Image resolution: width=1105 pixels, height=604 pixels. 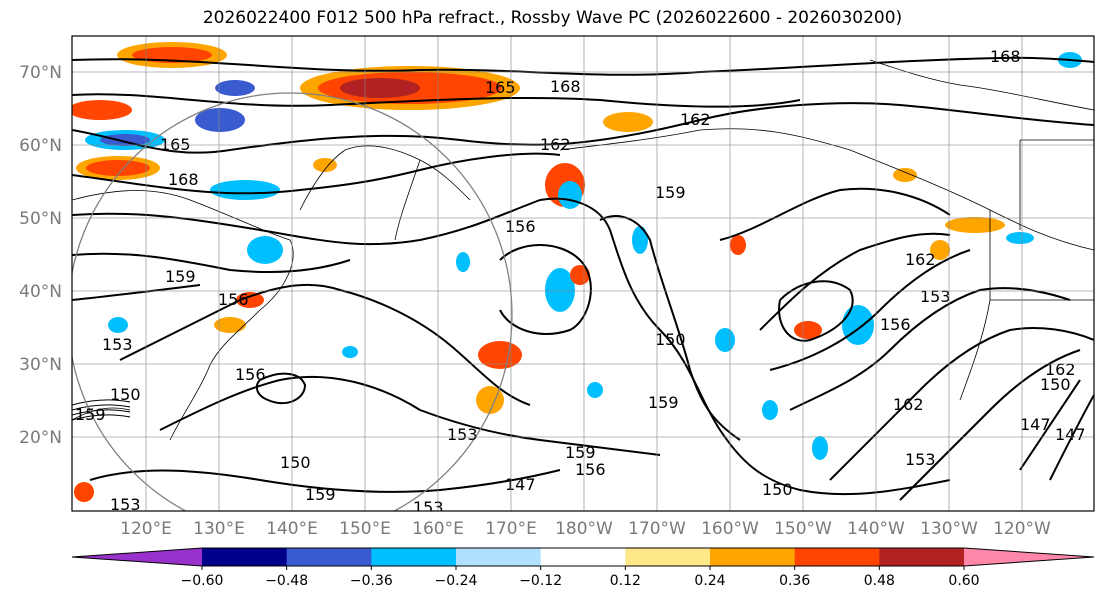 What do you see at coordinates (657, 529) in the screenshot?
I see `lon-label: 170°W` at bounding box center [657, 529].